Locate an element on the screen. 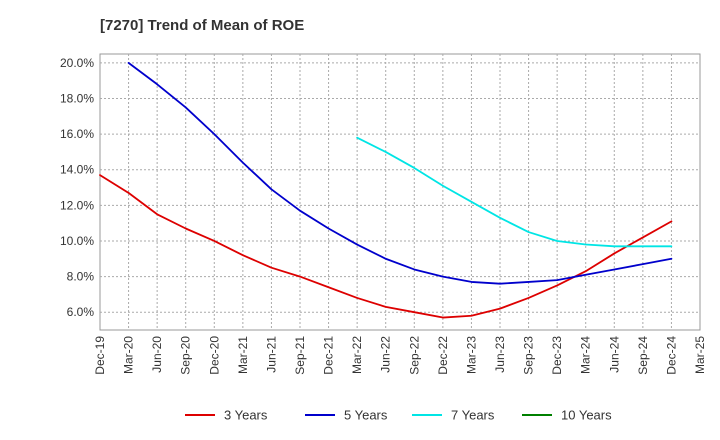 This screenshot has height=440, width=720. x-tick-label: Sep-22 is located at coordinates (414, 355).